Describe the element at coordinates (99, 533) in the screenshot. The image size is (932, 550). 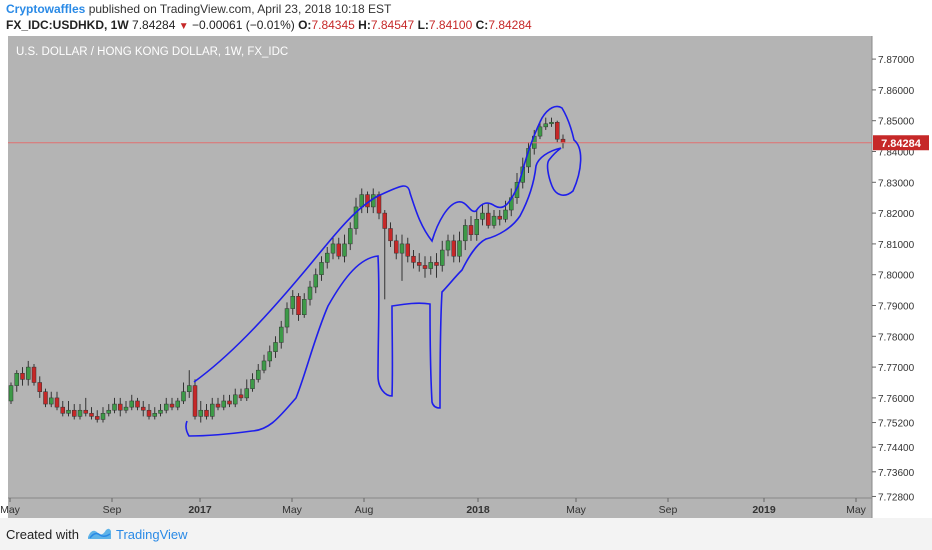
I see `tradingview-logo-icon` at that location.